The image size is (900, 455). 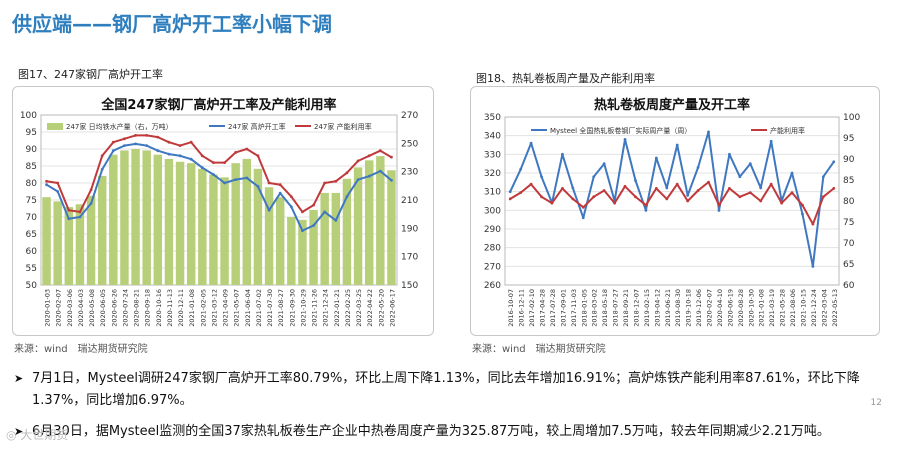 I want to click on right-axis-tick-label: 60, so click(x=849, y=286).